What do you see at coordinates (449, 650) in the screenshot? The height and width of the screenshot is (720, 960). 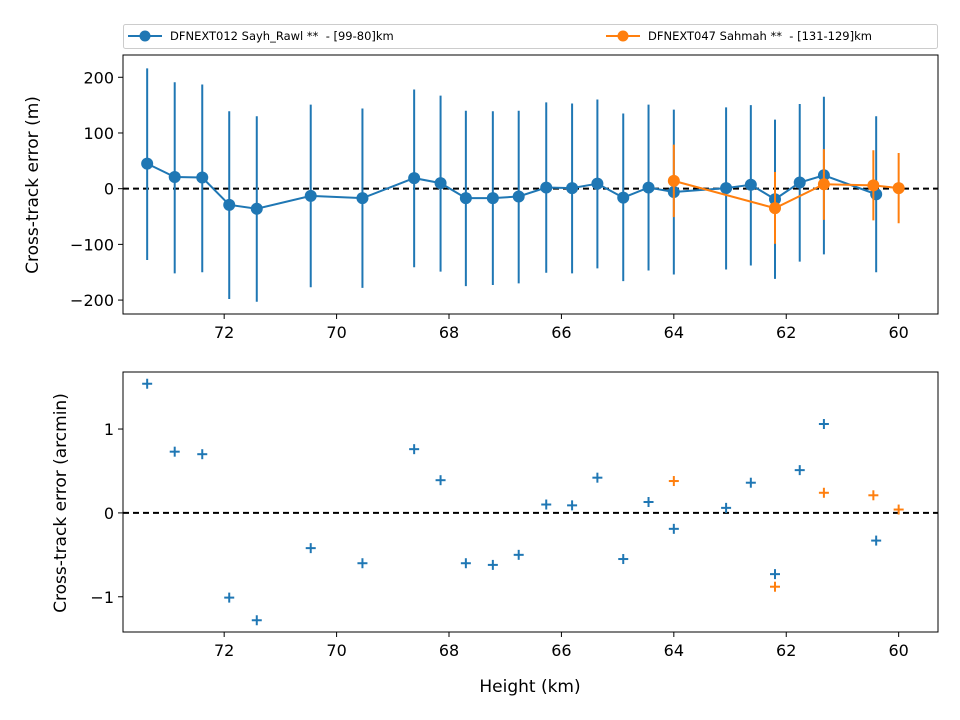 I see `bot-x-tick-label: 68` at bounding box center [449, 650].